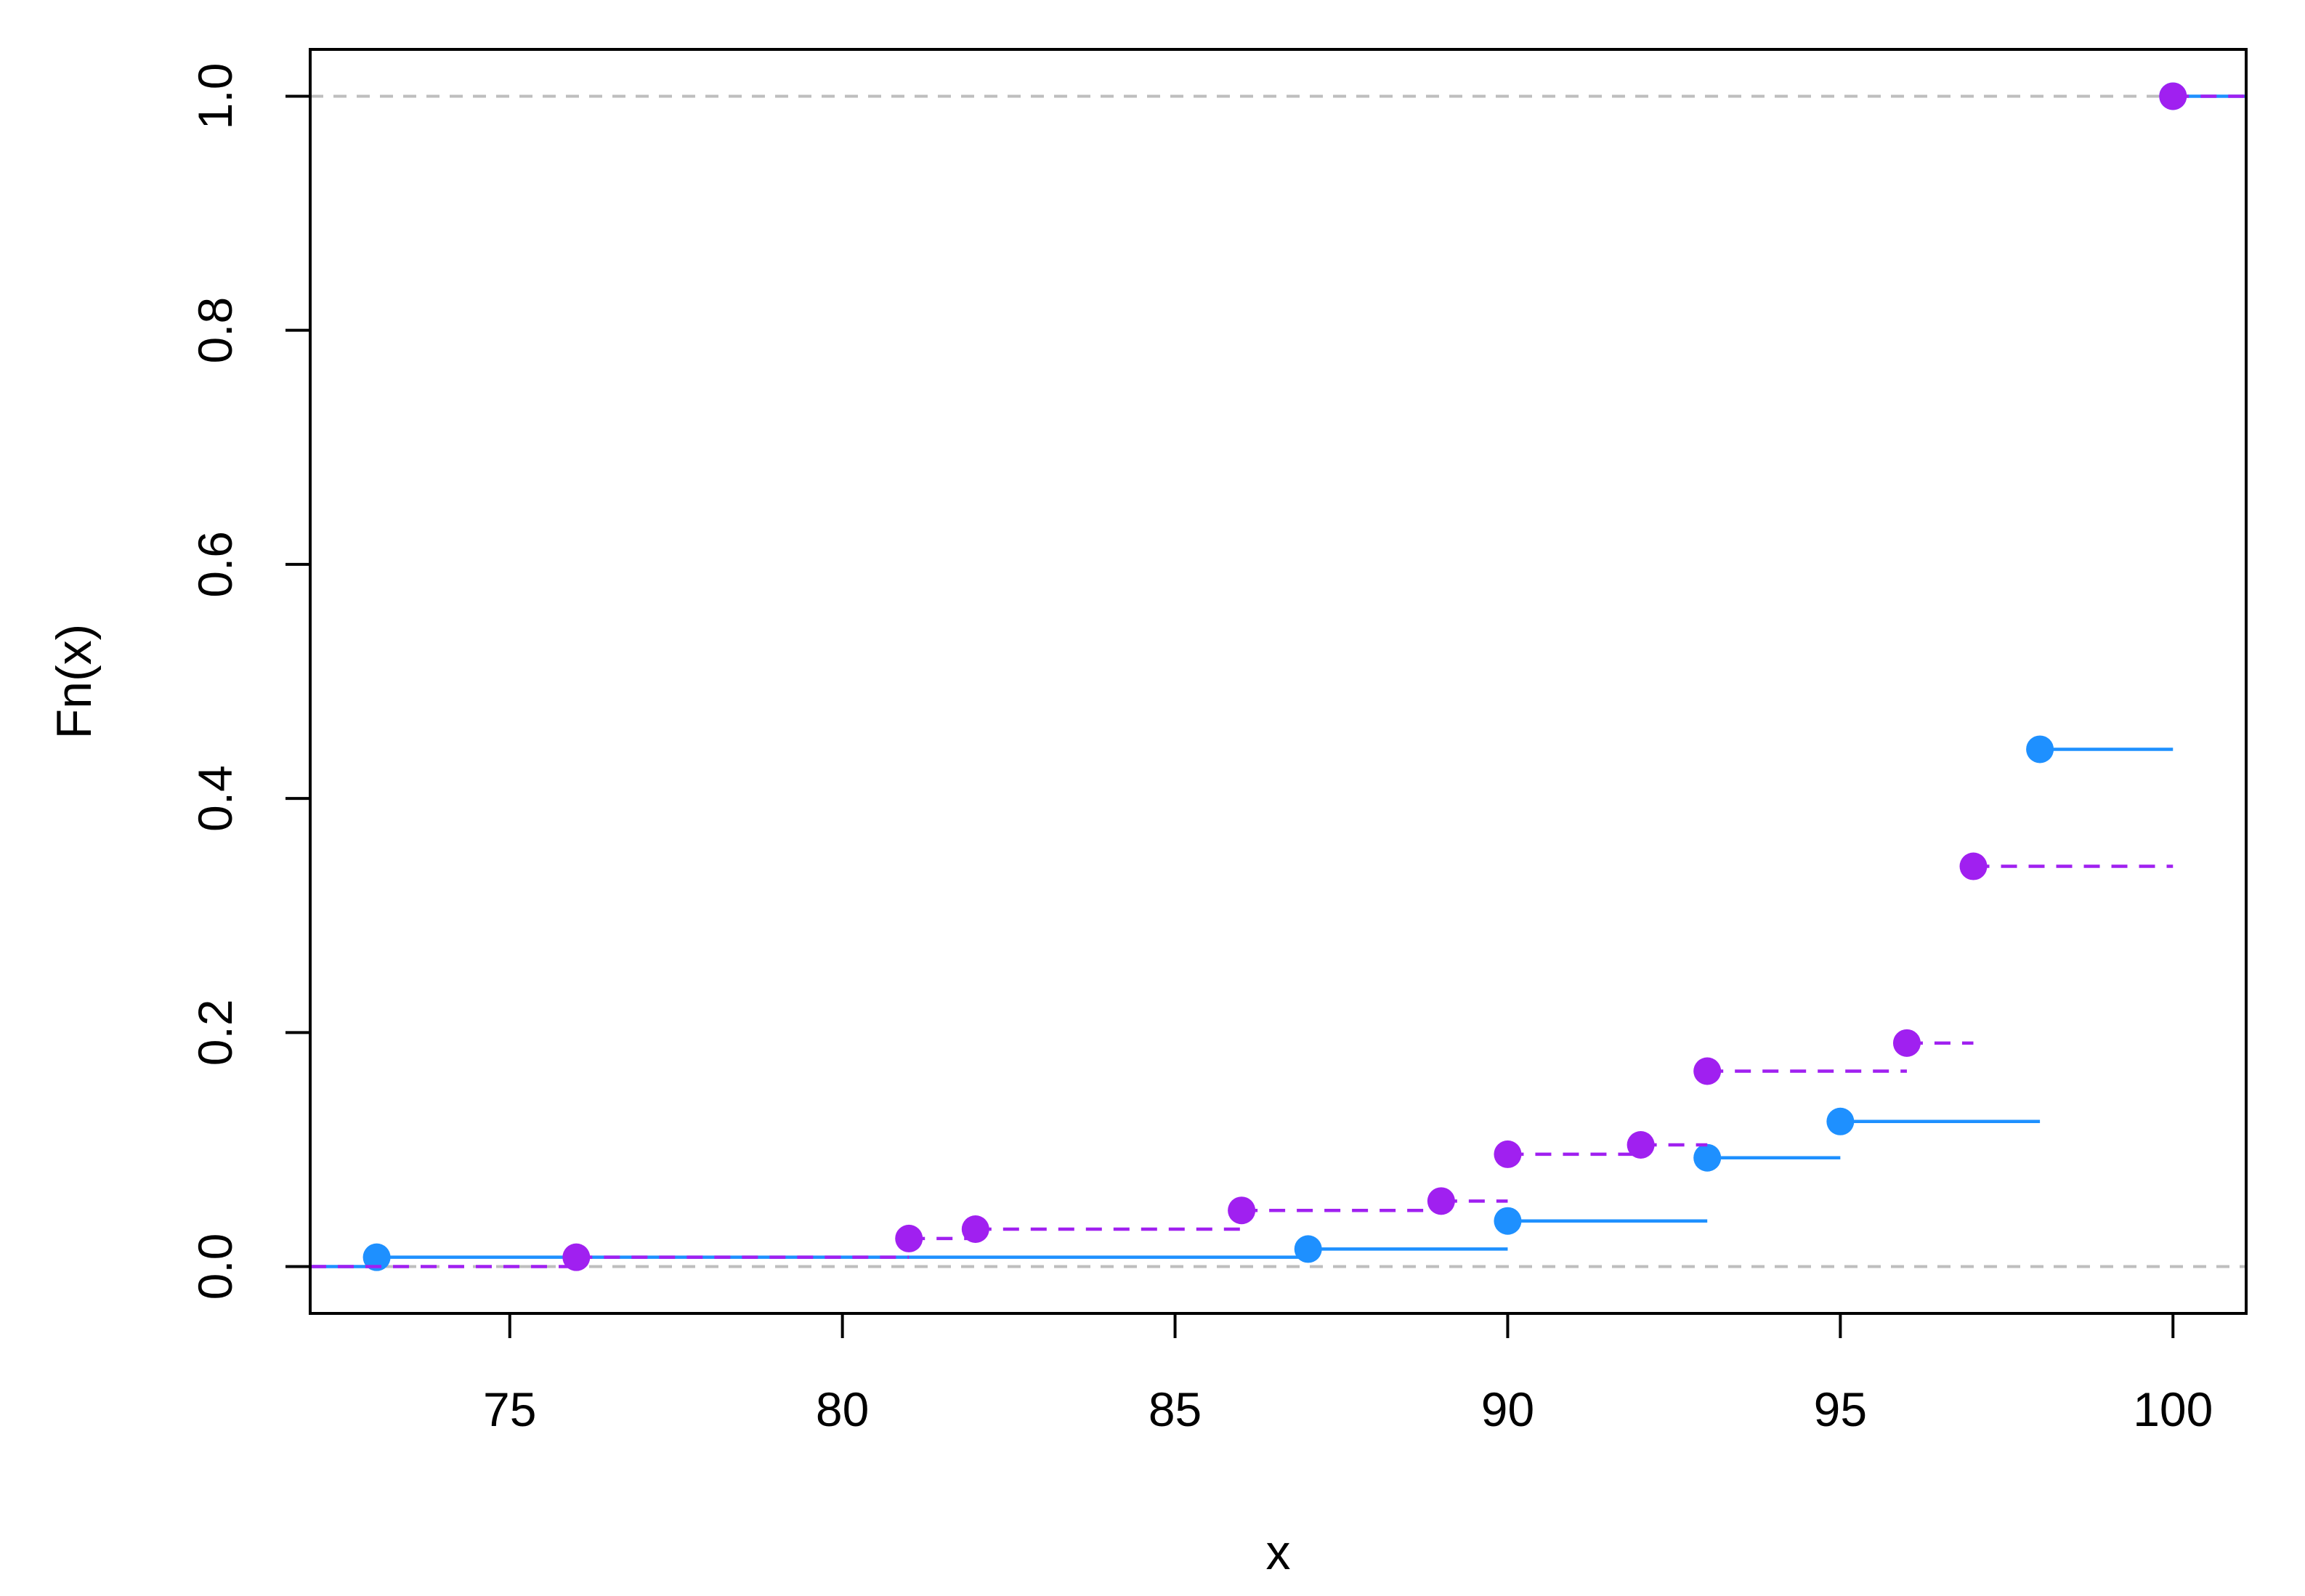 Image resolution: width=2305 pixels, height=1596 pixels. What do you see at coordinates (843, 1409) in the screenshot?
I see `x-tick-label: 80` at bounding box center [843, 1409].